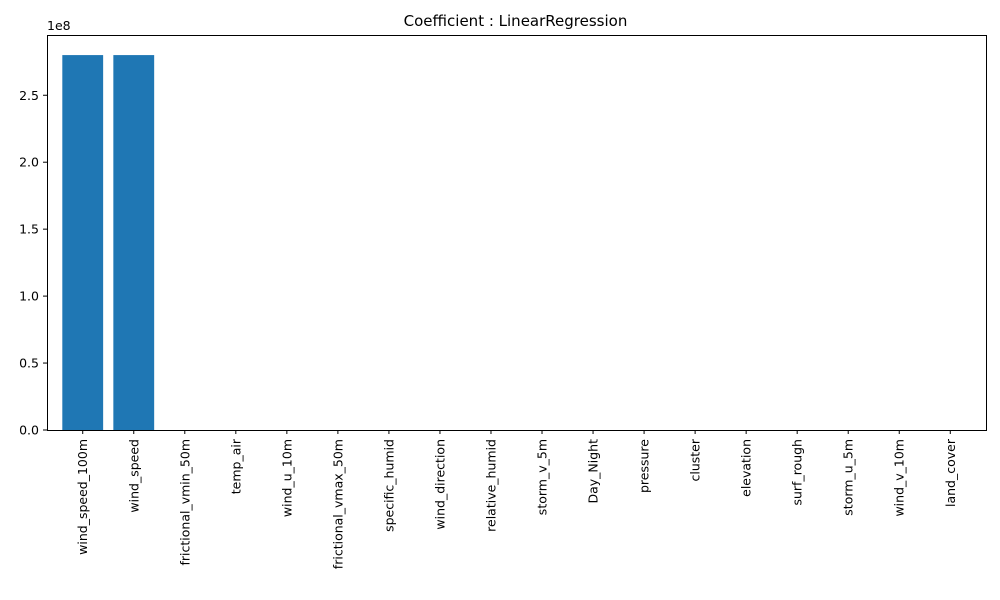  I want to click on y-axis-offset-label: 1e8, so click(59, 25).